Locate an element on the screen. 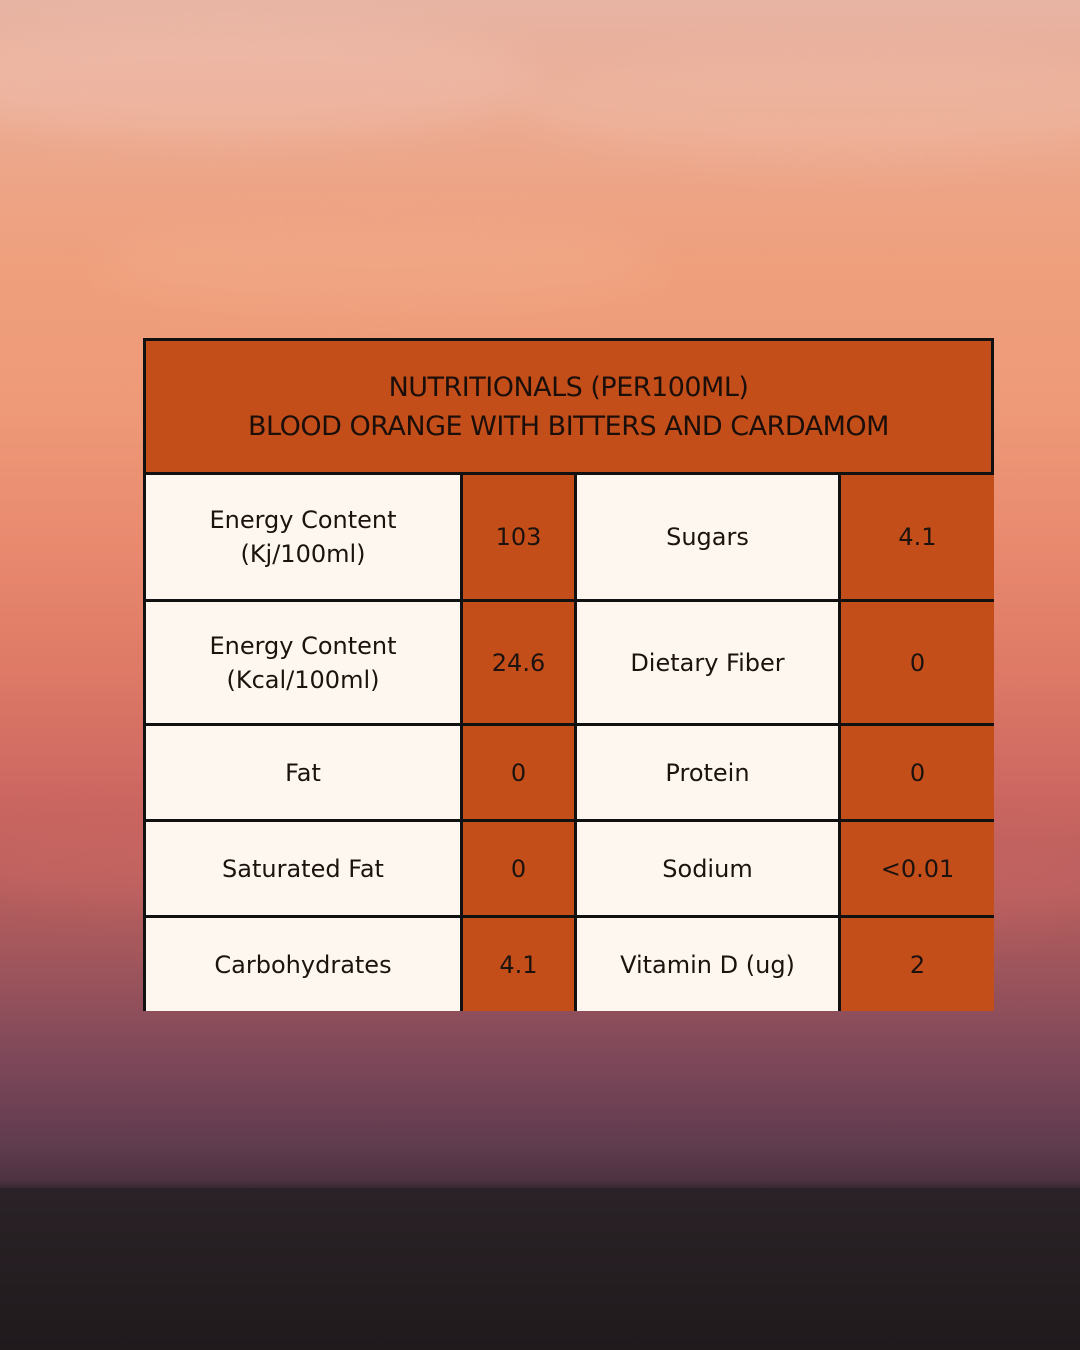  table-title-line-2: BLOOD ORANGE WITH BITTERS AND CARDAMOM is located at coordinates (568, 426).